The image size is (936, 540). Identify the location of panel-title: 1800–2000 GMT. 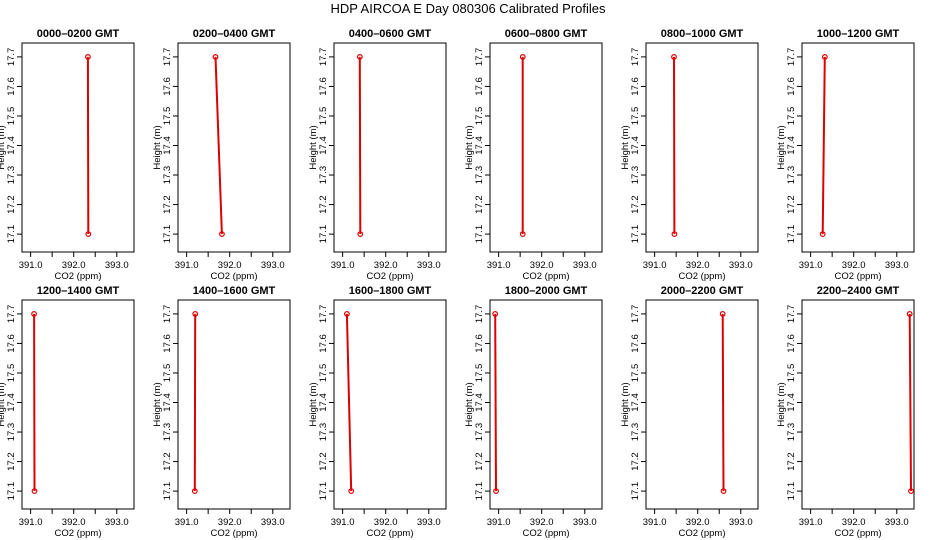
(546, 291).